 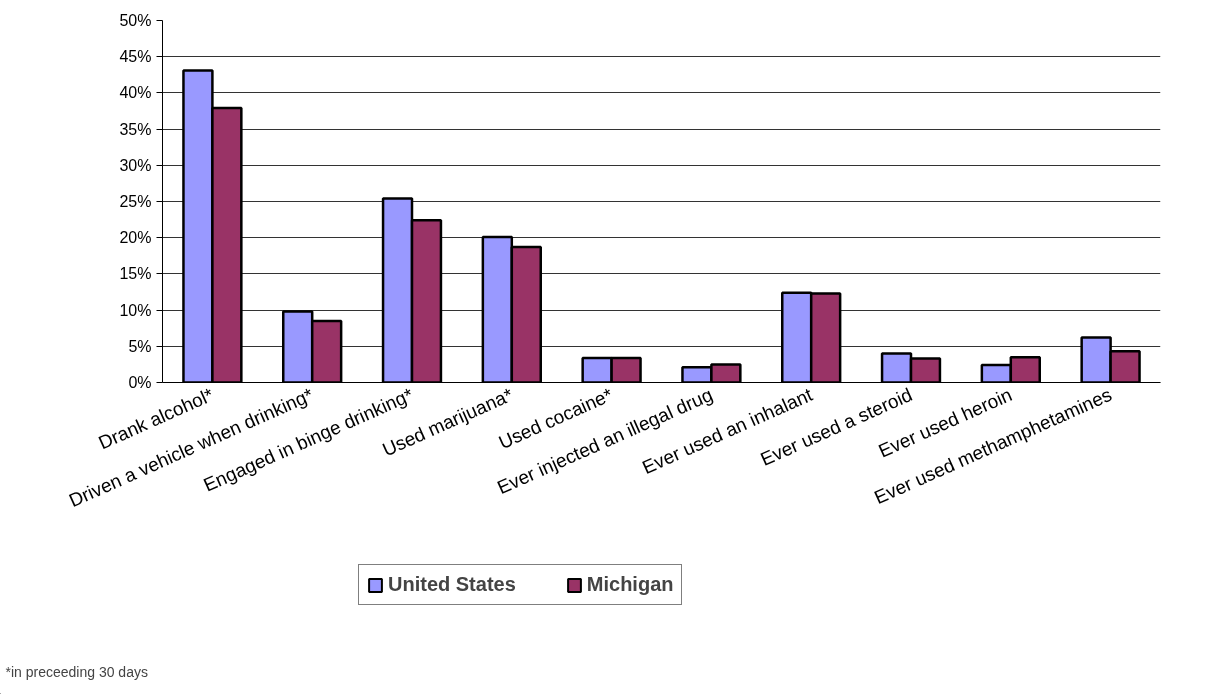 I want to click on y-tick-label: 50%, so click(x=135, y=20).